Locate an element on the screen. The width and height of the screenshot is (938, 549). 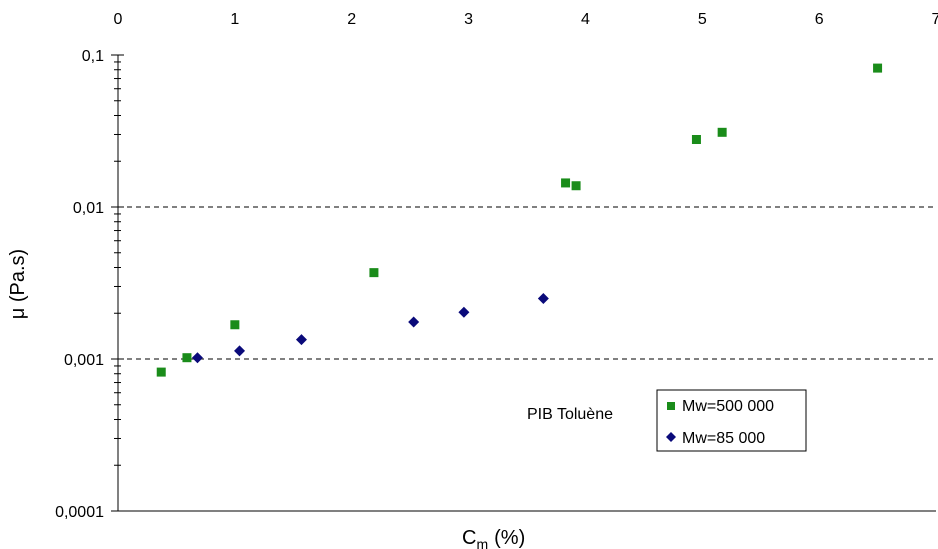
legend-label-mw-500000: Mw=500 000 is located at coordinates (728, 406).